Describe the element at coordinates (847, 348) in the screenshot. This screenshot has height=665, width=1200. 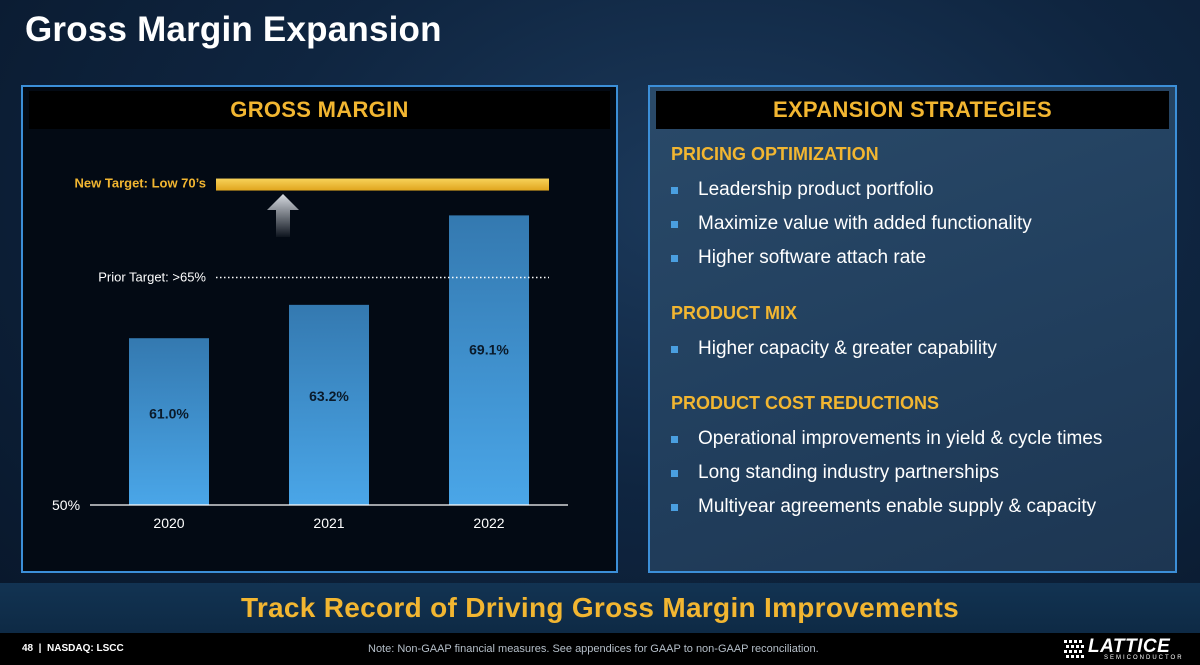
I see `bullet-text: Higher capacity & greater capability` at that location.